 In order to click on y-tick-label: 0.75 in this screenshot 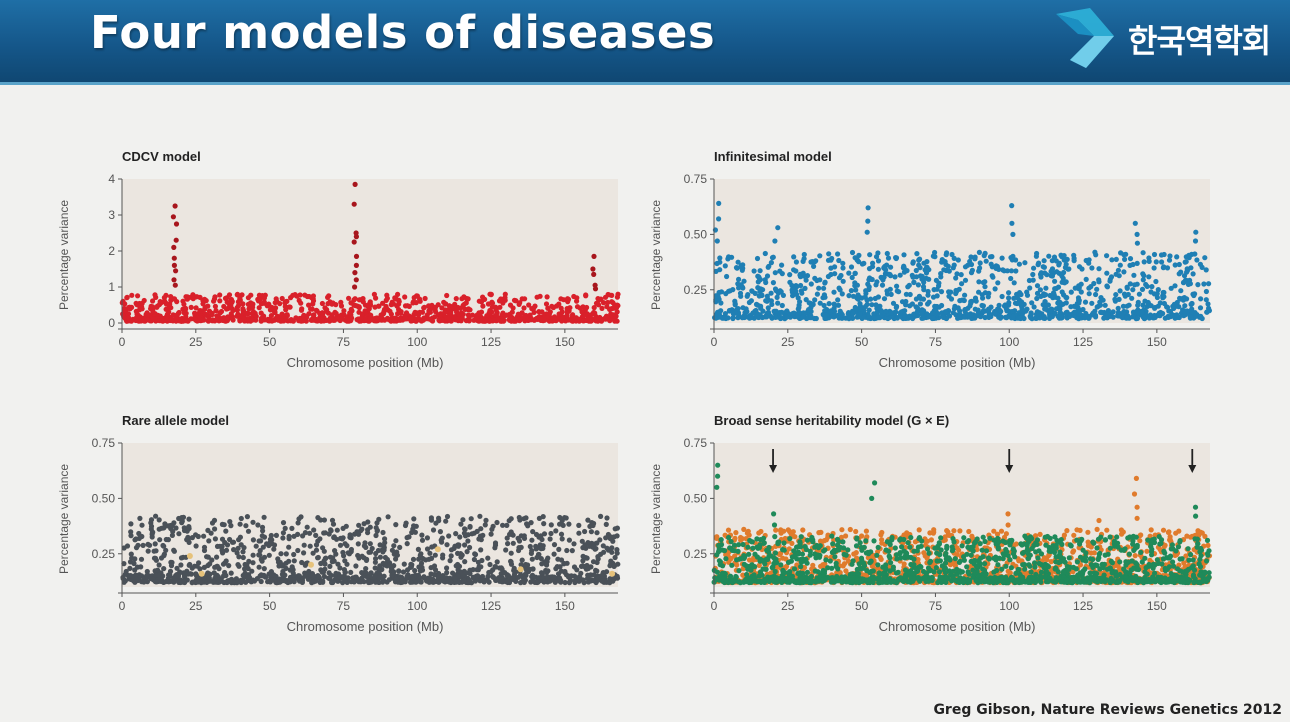, I will do `click(104, 443)`.